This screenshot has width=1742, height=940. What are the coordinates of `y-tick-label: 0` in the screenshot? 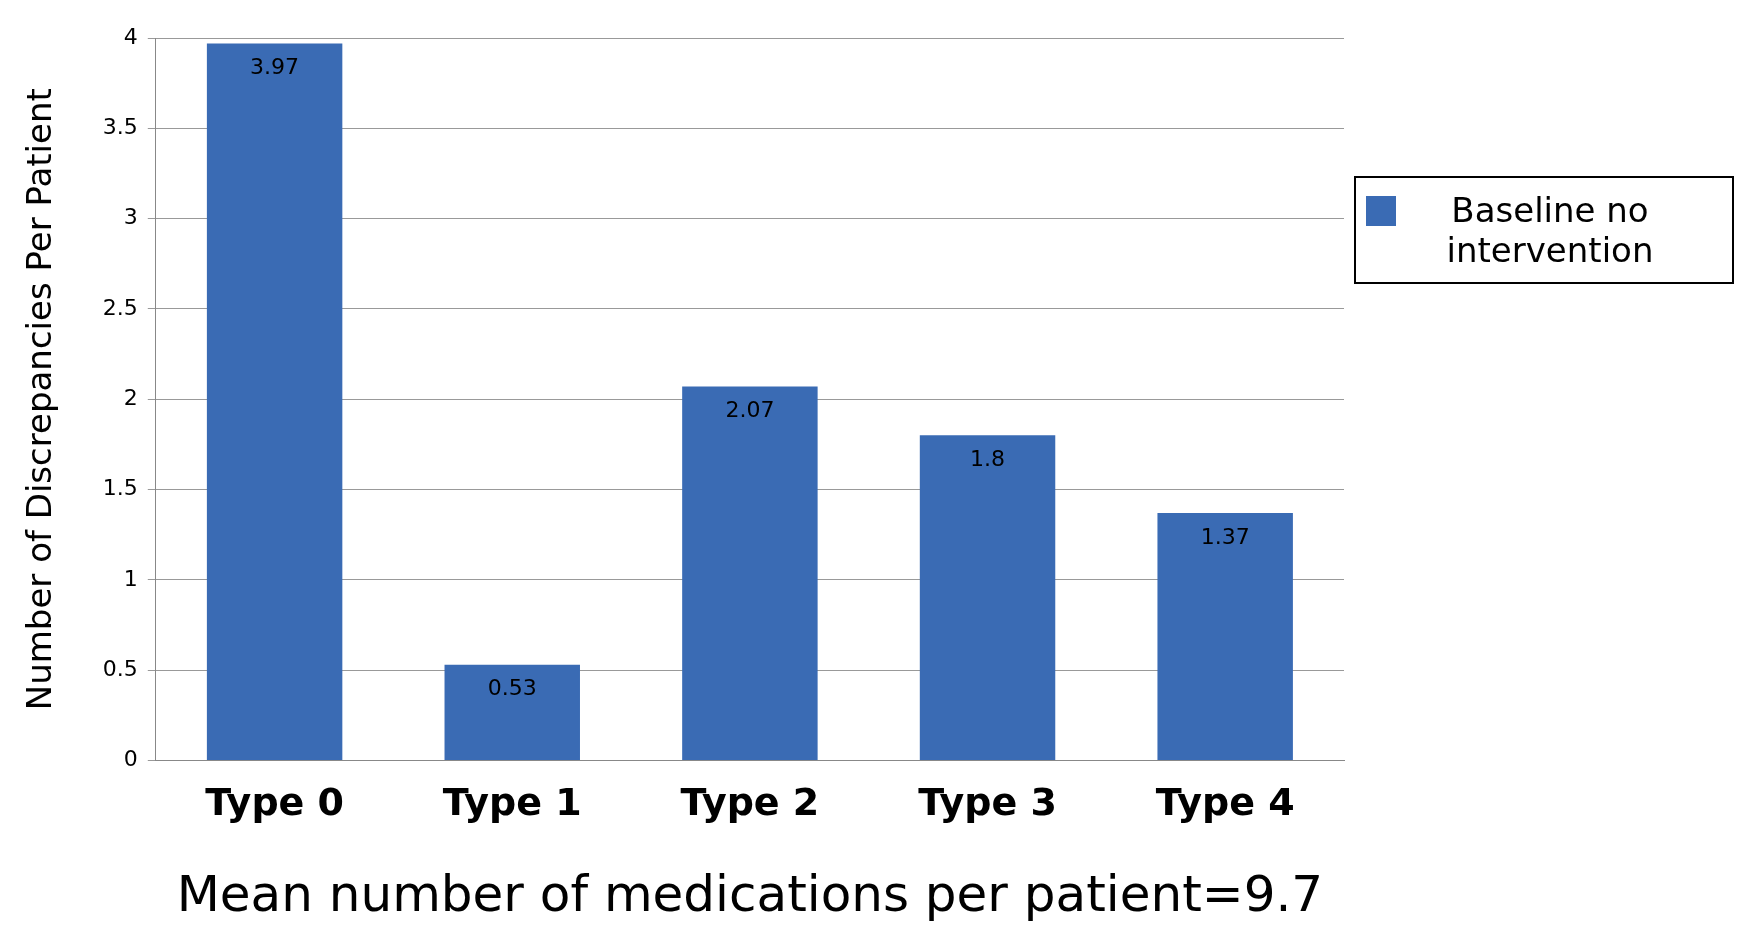 It's located at (130, 759).